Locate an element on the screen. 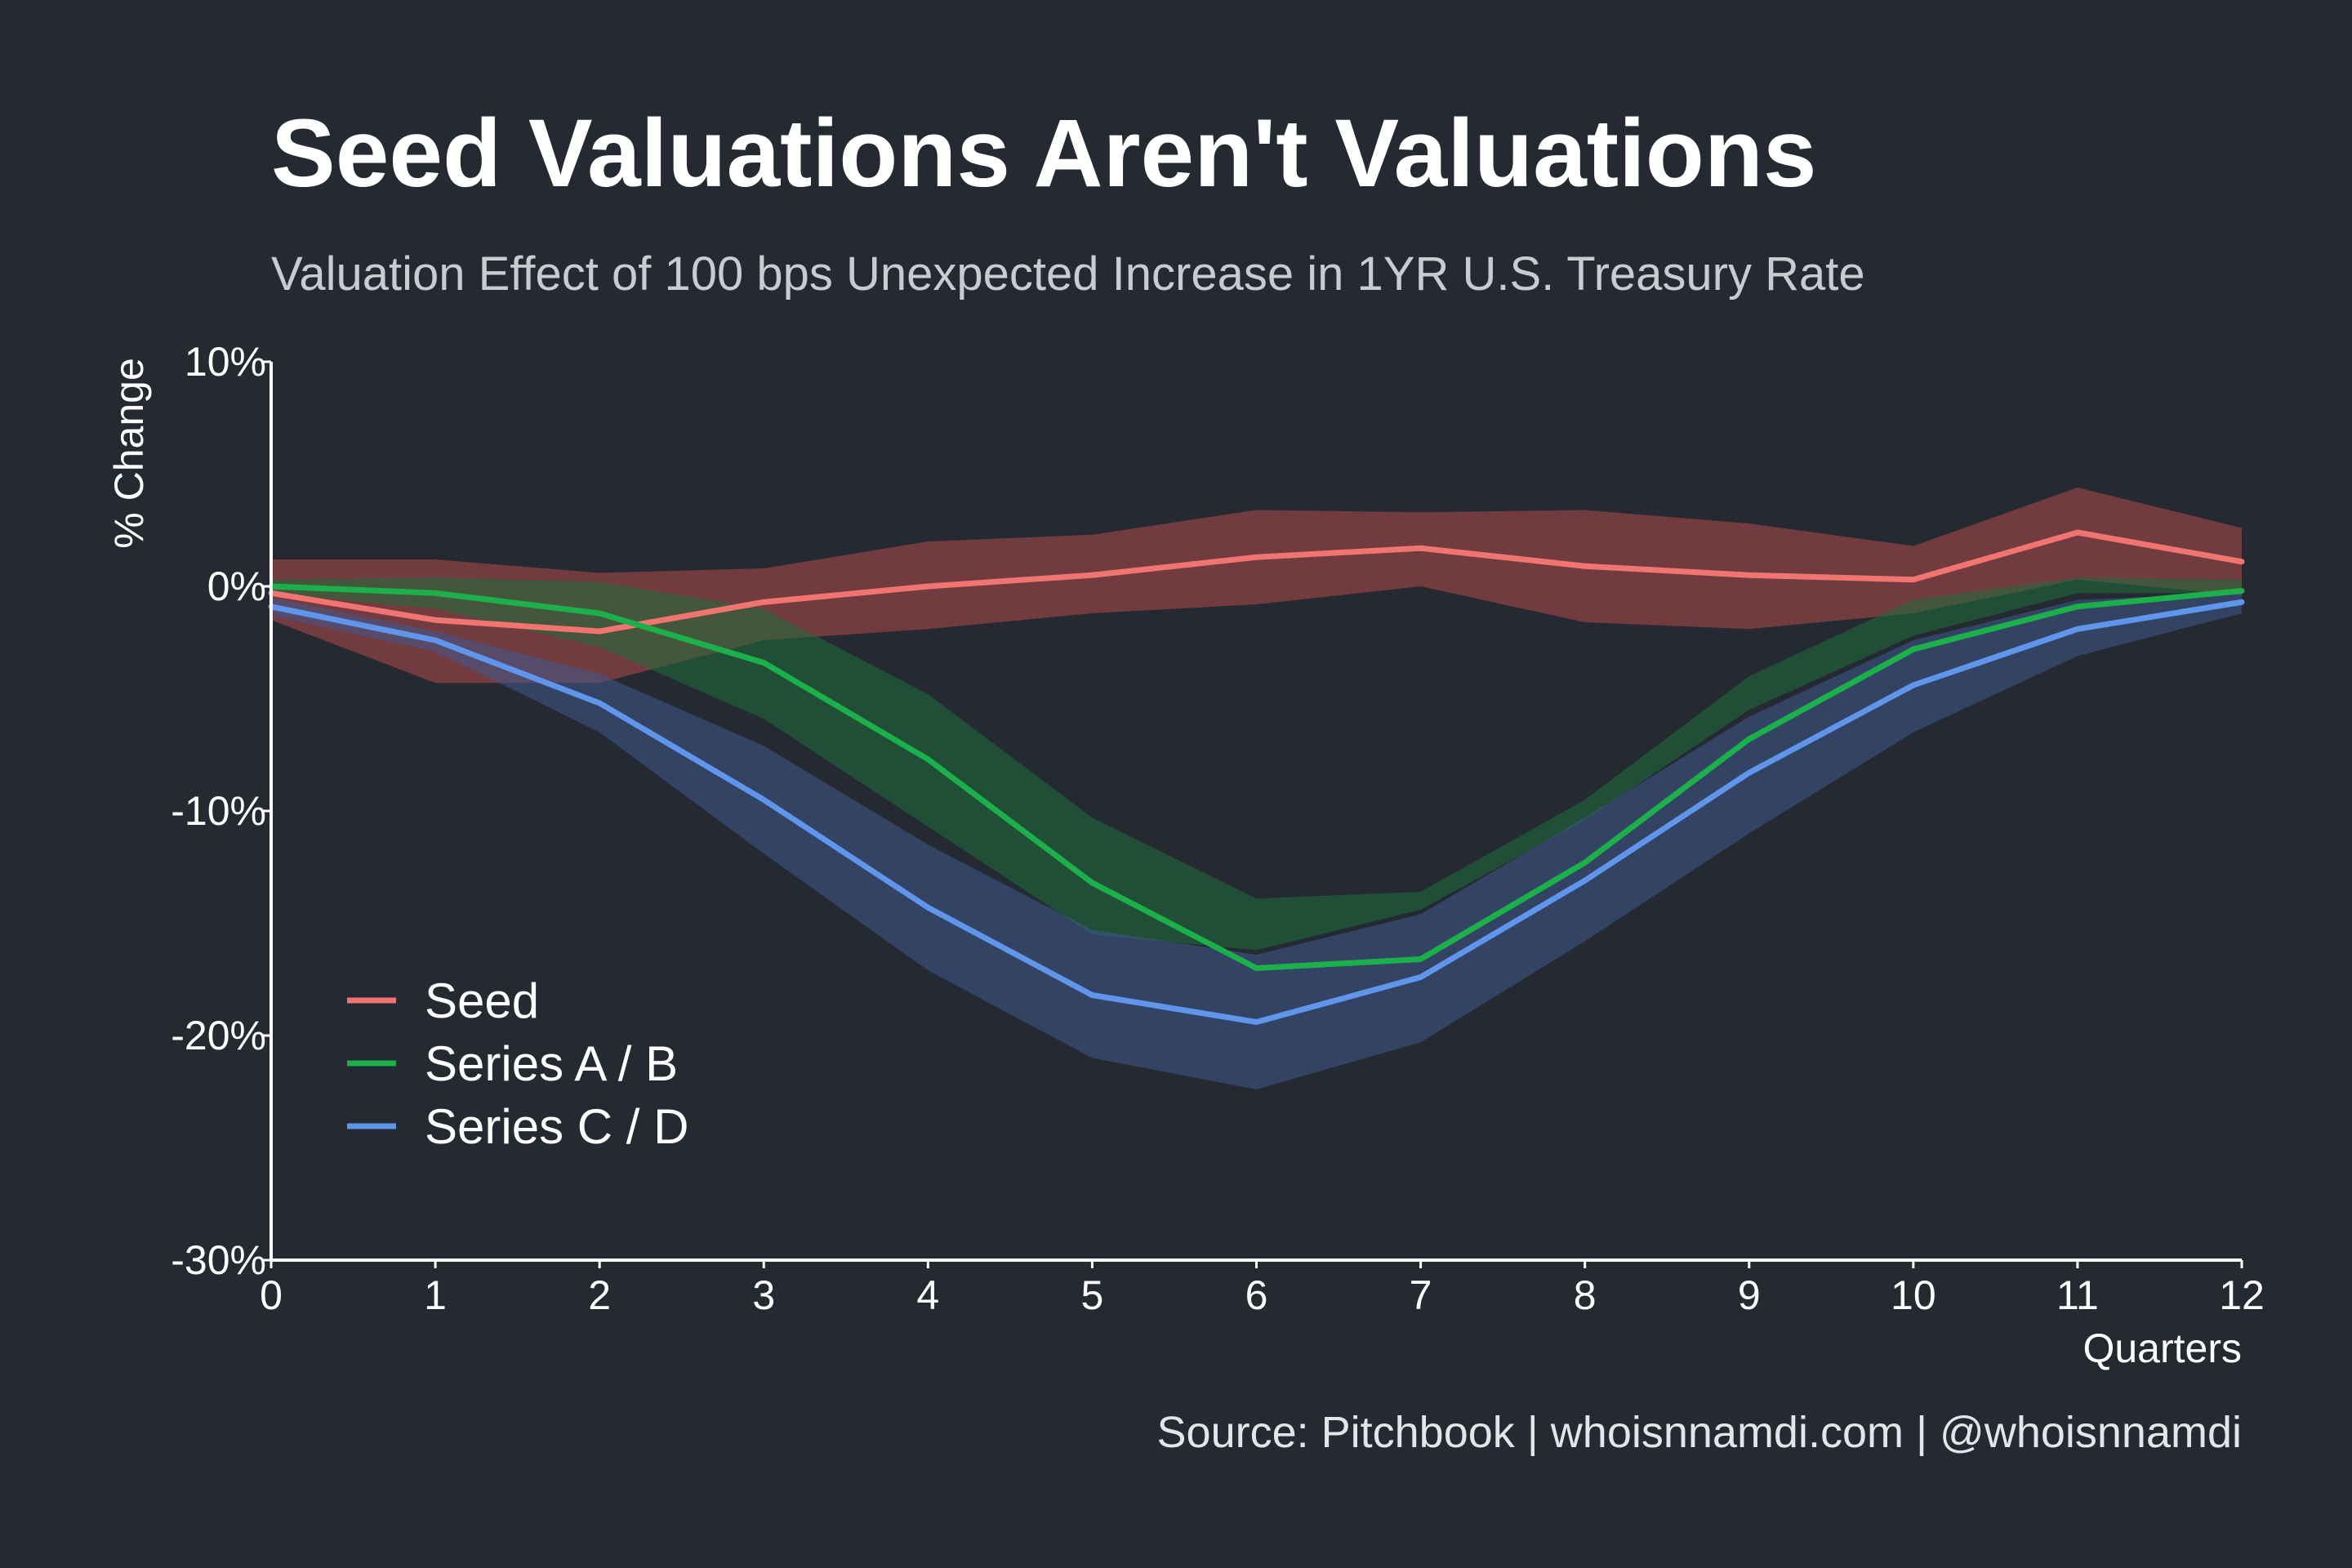 This screenshot has width=2352, height=1568. legend: Seed Series A / B Series C / D is located at coordinates (517, 1063).